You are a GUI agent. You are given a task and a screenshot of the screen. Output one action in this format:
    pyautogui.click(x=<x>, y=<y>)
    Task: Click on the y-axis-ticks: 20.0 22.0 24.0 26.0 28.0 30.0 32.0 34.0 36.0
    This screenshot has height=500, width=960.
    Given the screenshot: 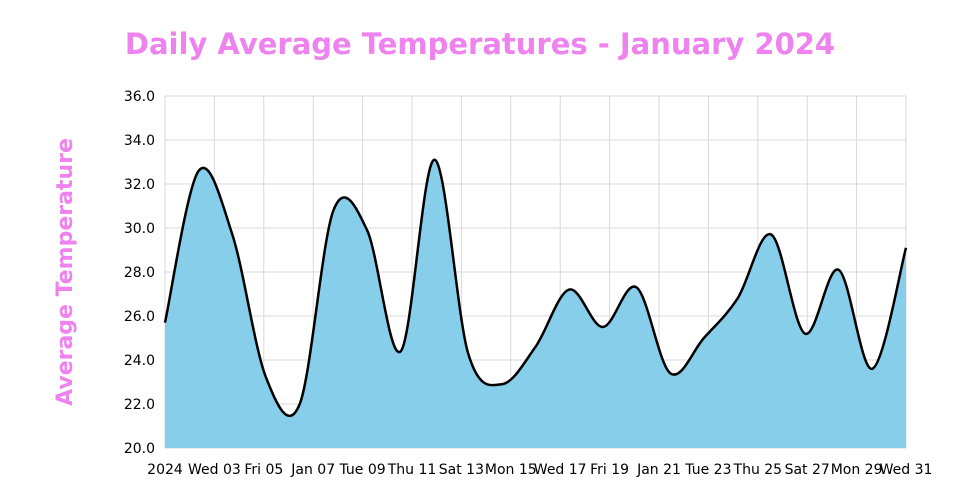 What is the action you would take?
    pyautogui.click(x=139, y=273)
    